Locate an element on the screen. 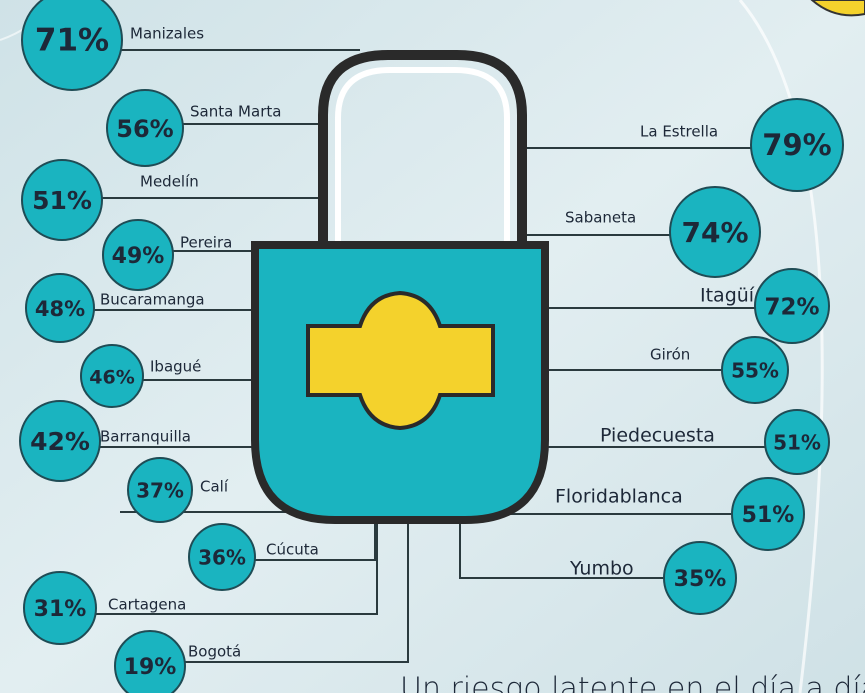  percent: 42% is located at coordinates (60, 441).